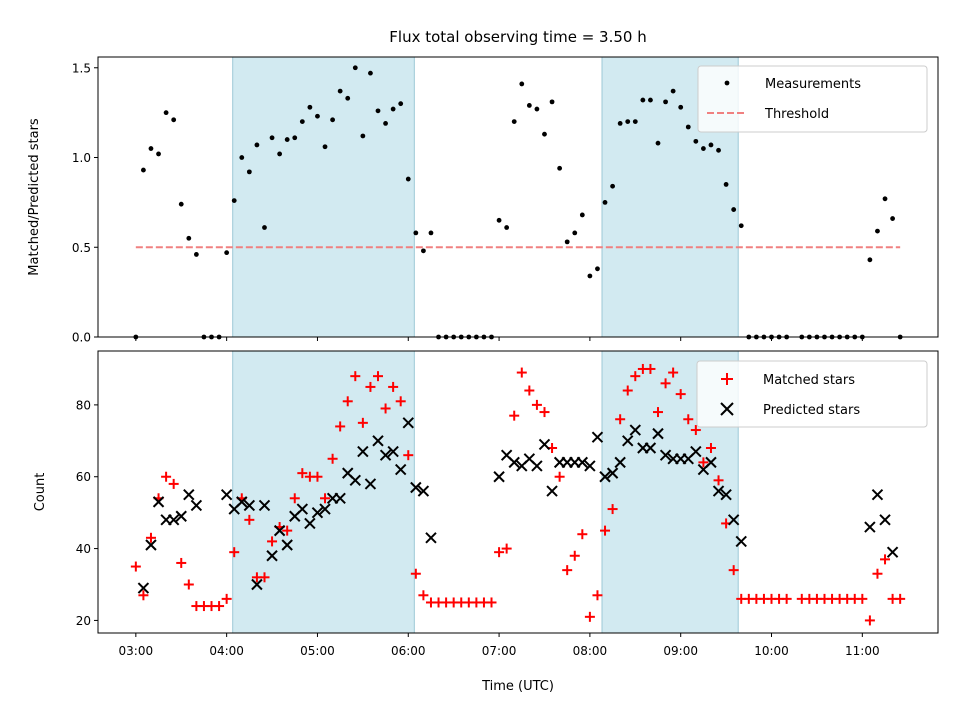  Describe the element at coordinates (727, 83) in the screenshot. I see `measurements-legend-marker` at that location.